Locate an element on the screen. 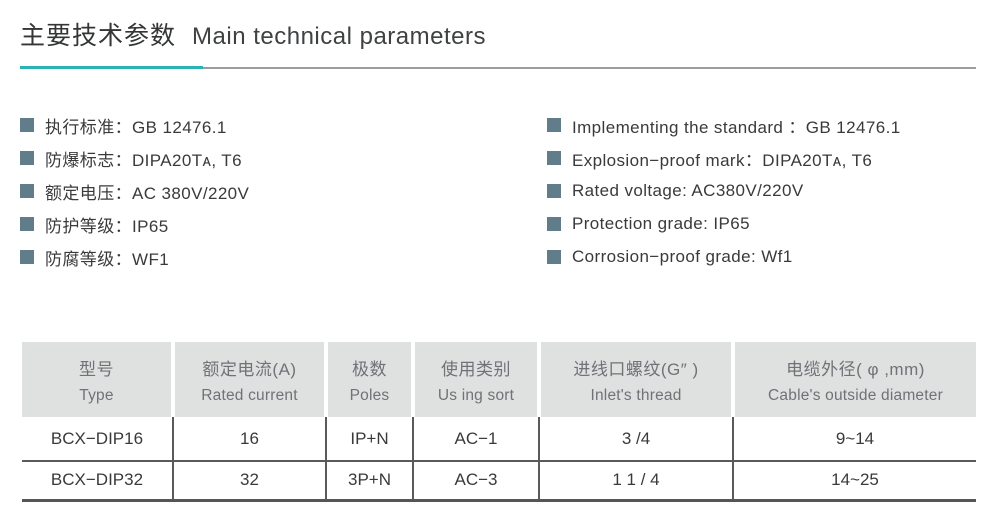  table-cell: IP+N is located at coordinates (369, 439).